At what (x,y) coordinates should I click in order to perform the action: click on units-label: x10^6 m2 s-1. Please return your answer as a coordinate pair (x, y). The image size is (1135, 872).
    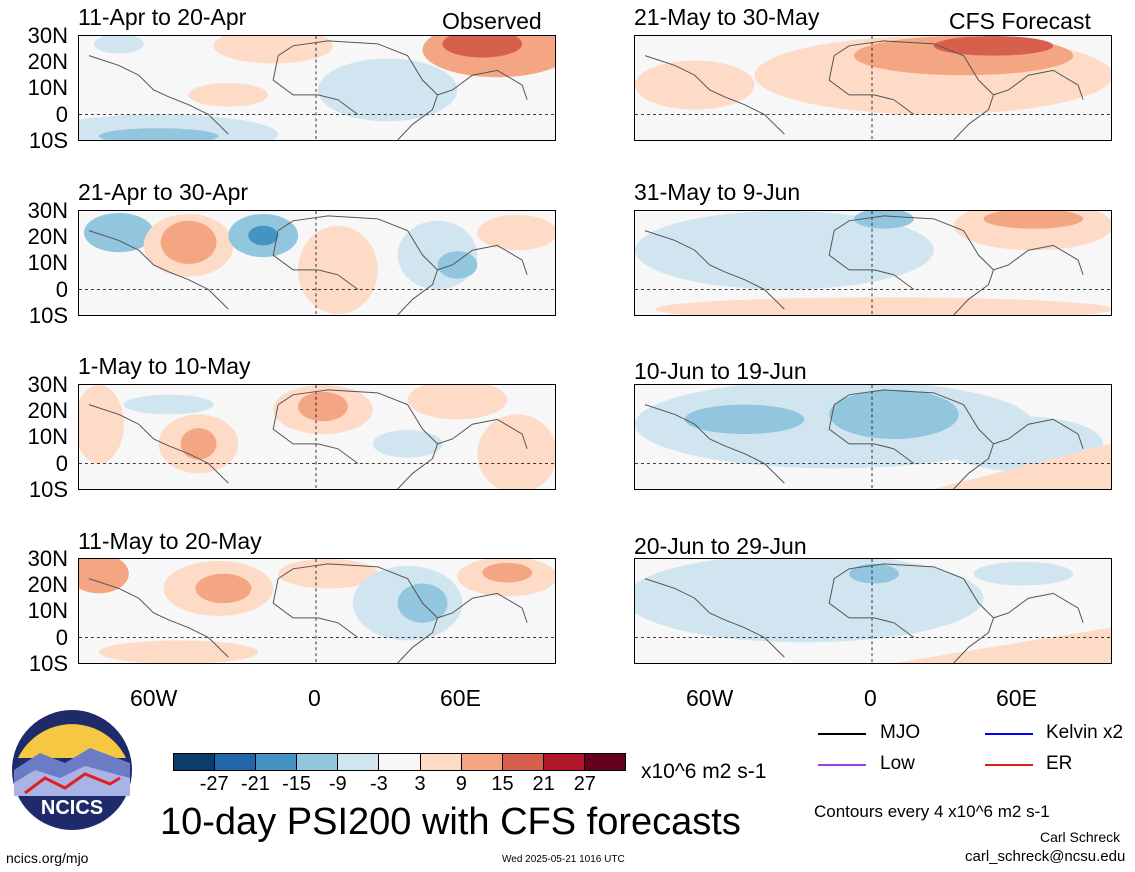
    Looking at the image, I should click on (704, 771).